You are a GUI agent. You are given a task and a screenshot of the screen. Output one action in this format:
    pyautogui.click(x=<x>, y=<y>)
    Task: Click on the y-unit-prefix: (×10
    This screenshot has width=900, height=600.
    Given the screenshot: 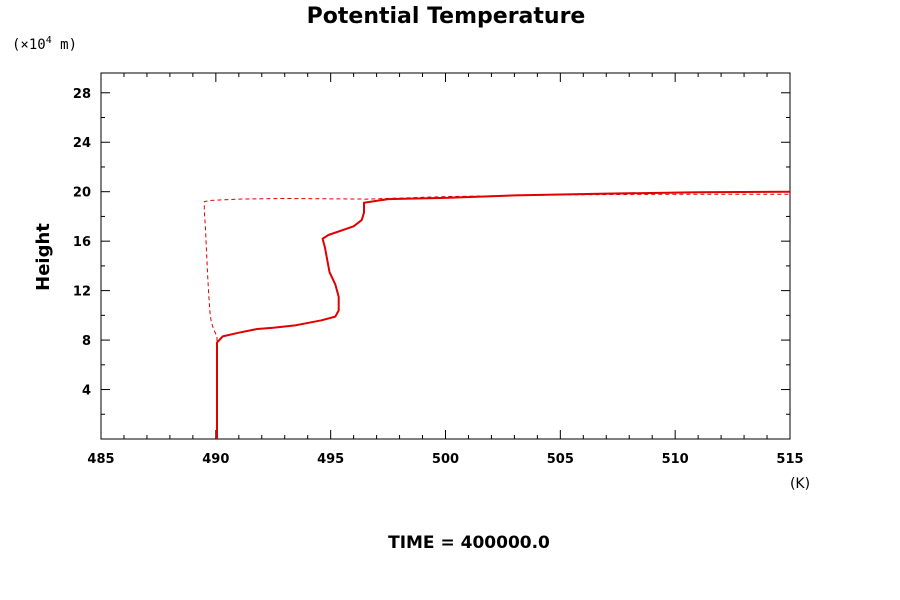 What is the action you would take?
    pyautogui.click(x=29, y=45)
    